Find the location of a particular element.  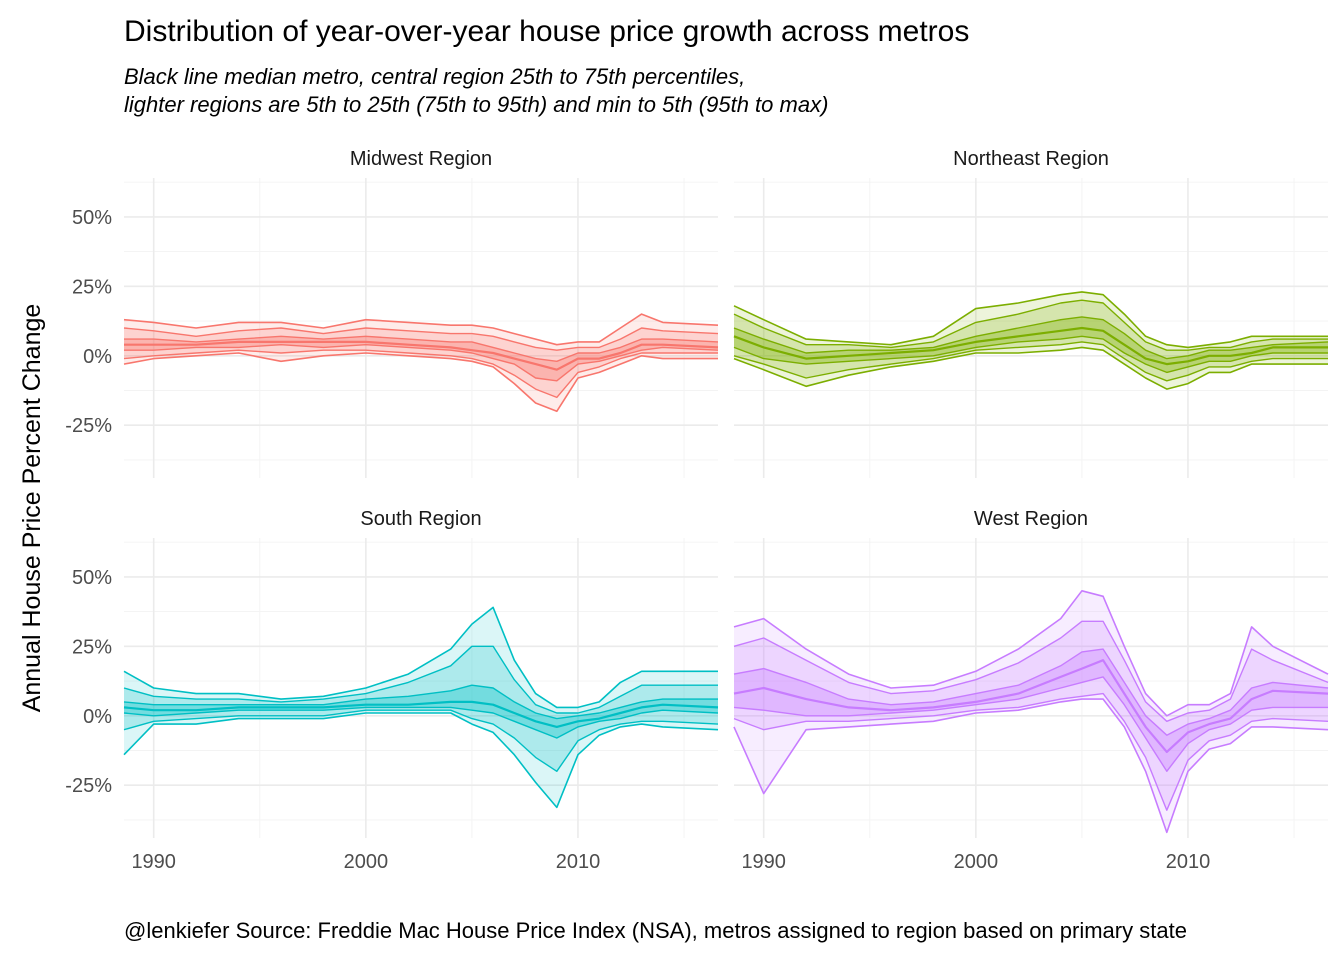

band-p5-p25-midwest-region is located at coordinates (421, 371).